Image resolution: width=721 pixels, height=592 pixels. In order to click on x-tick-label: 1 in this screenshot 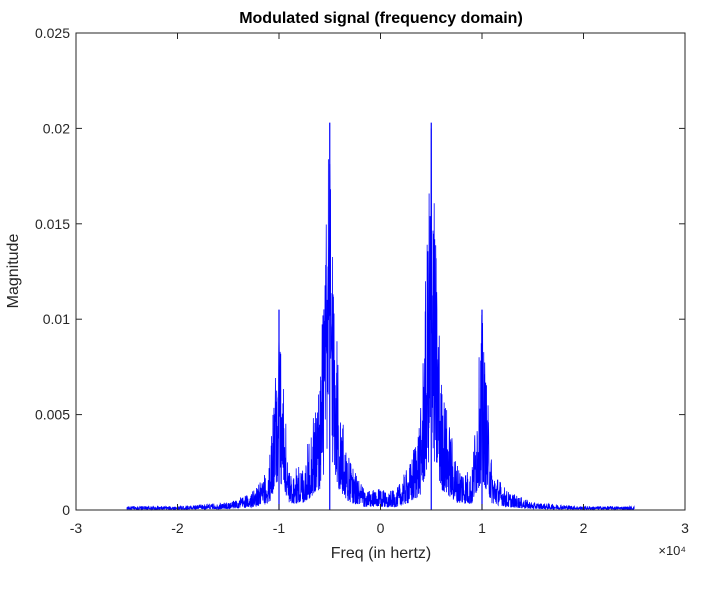, I will do `click(482, 528)`.